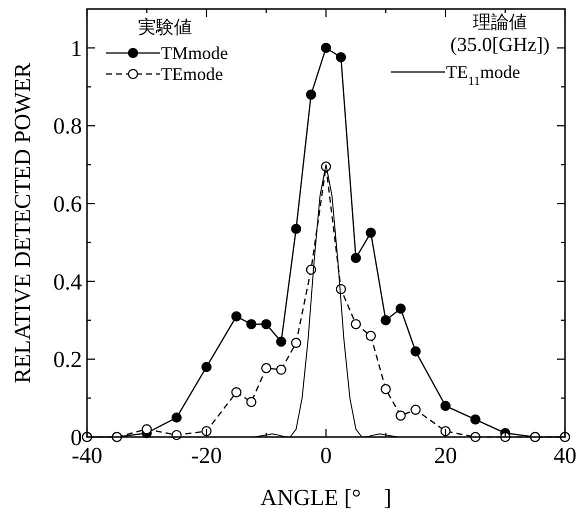  What do you see at coordinates (67, 126) in the screenshot?
I see `y-tick-label: 0.8` at bounding box center [67, 126].